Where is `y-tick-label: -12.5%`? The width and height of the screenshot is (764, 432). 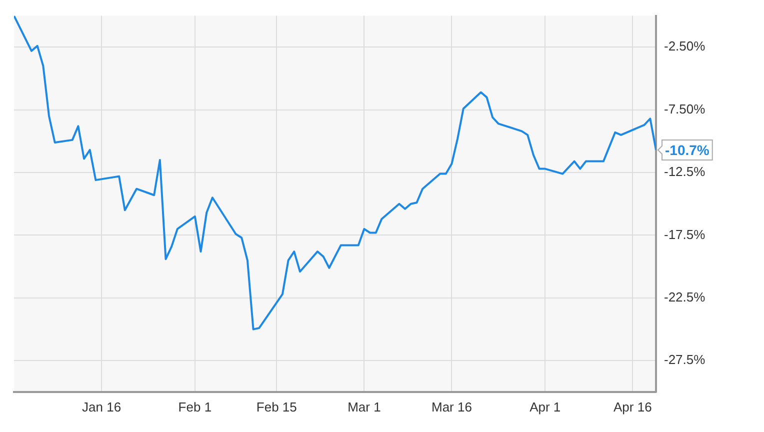 y-tick-label: -12.5% is located at coordinates (685, 172).